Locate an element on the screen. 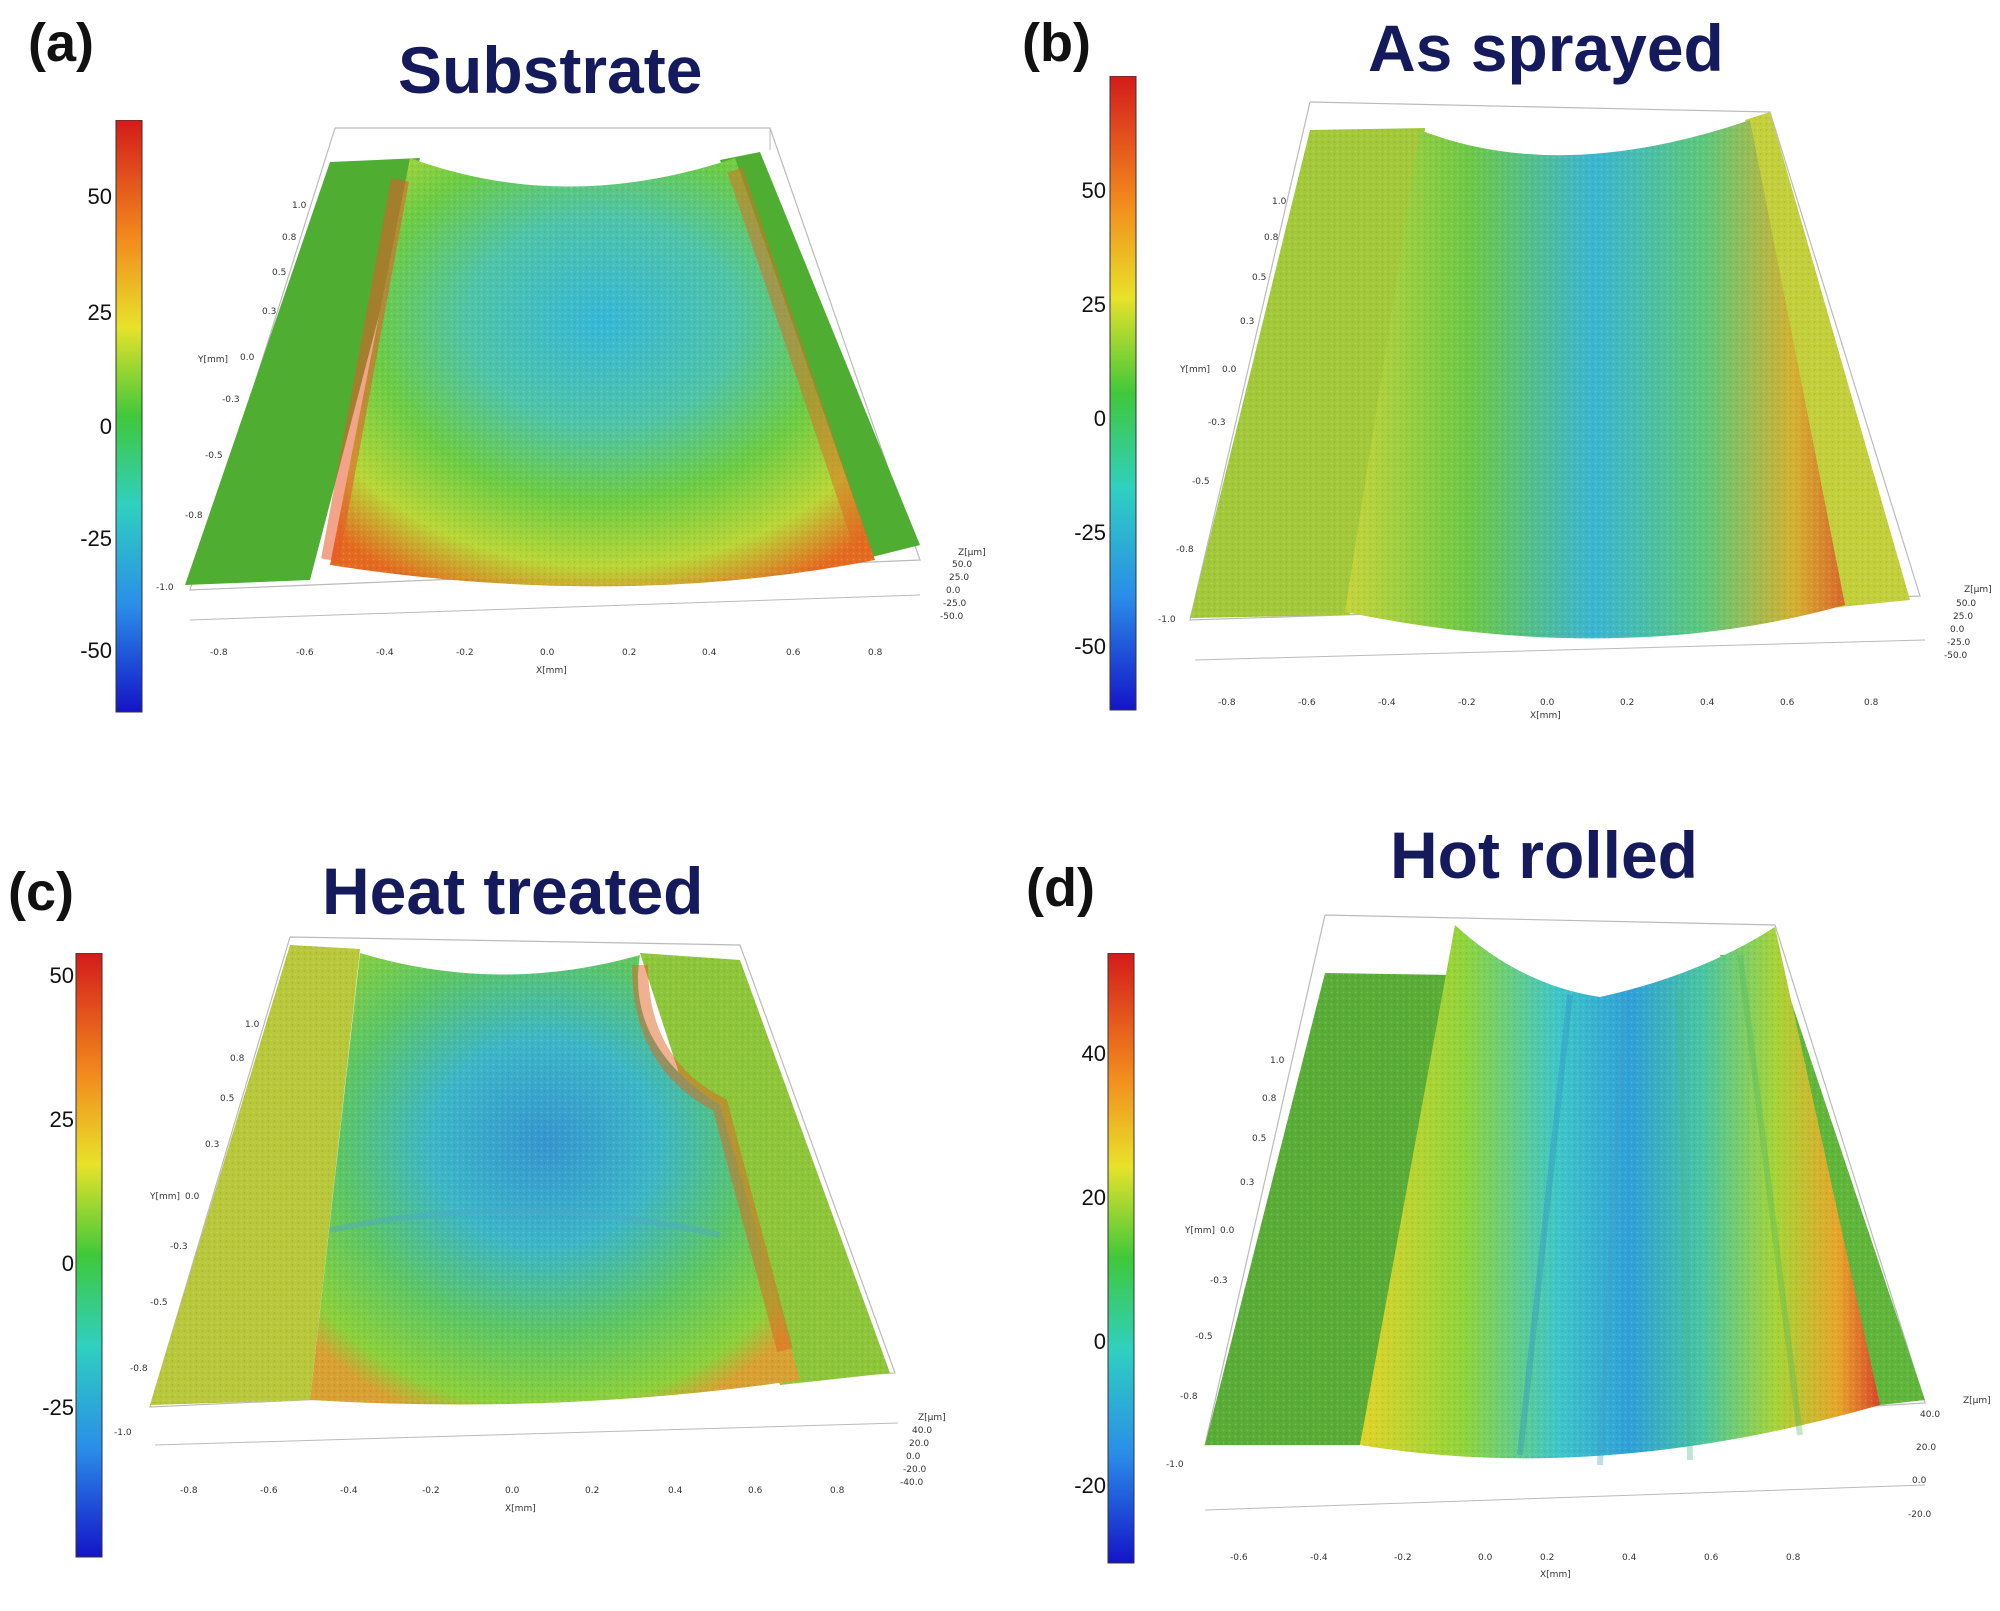 The height and width of the screenshot is (1611, 2000). panel-letter: (b) is located at coordinates (1056, 43).